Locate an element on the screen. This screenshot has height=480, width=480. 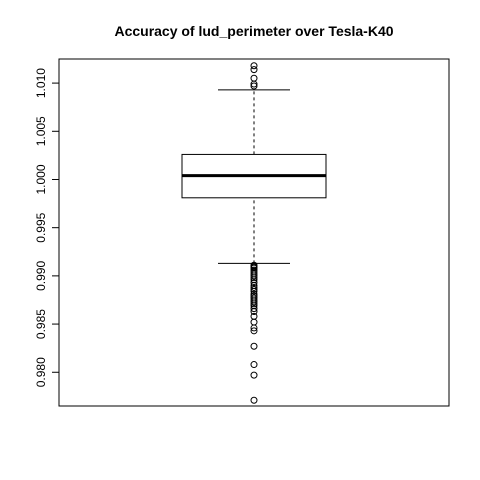
y-tick-label: 0.995 is located at coordinates (41, 227).